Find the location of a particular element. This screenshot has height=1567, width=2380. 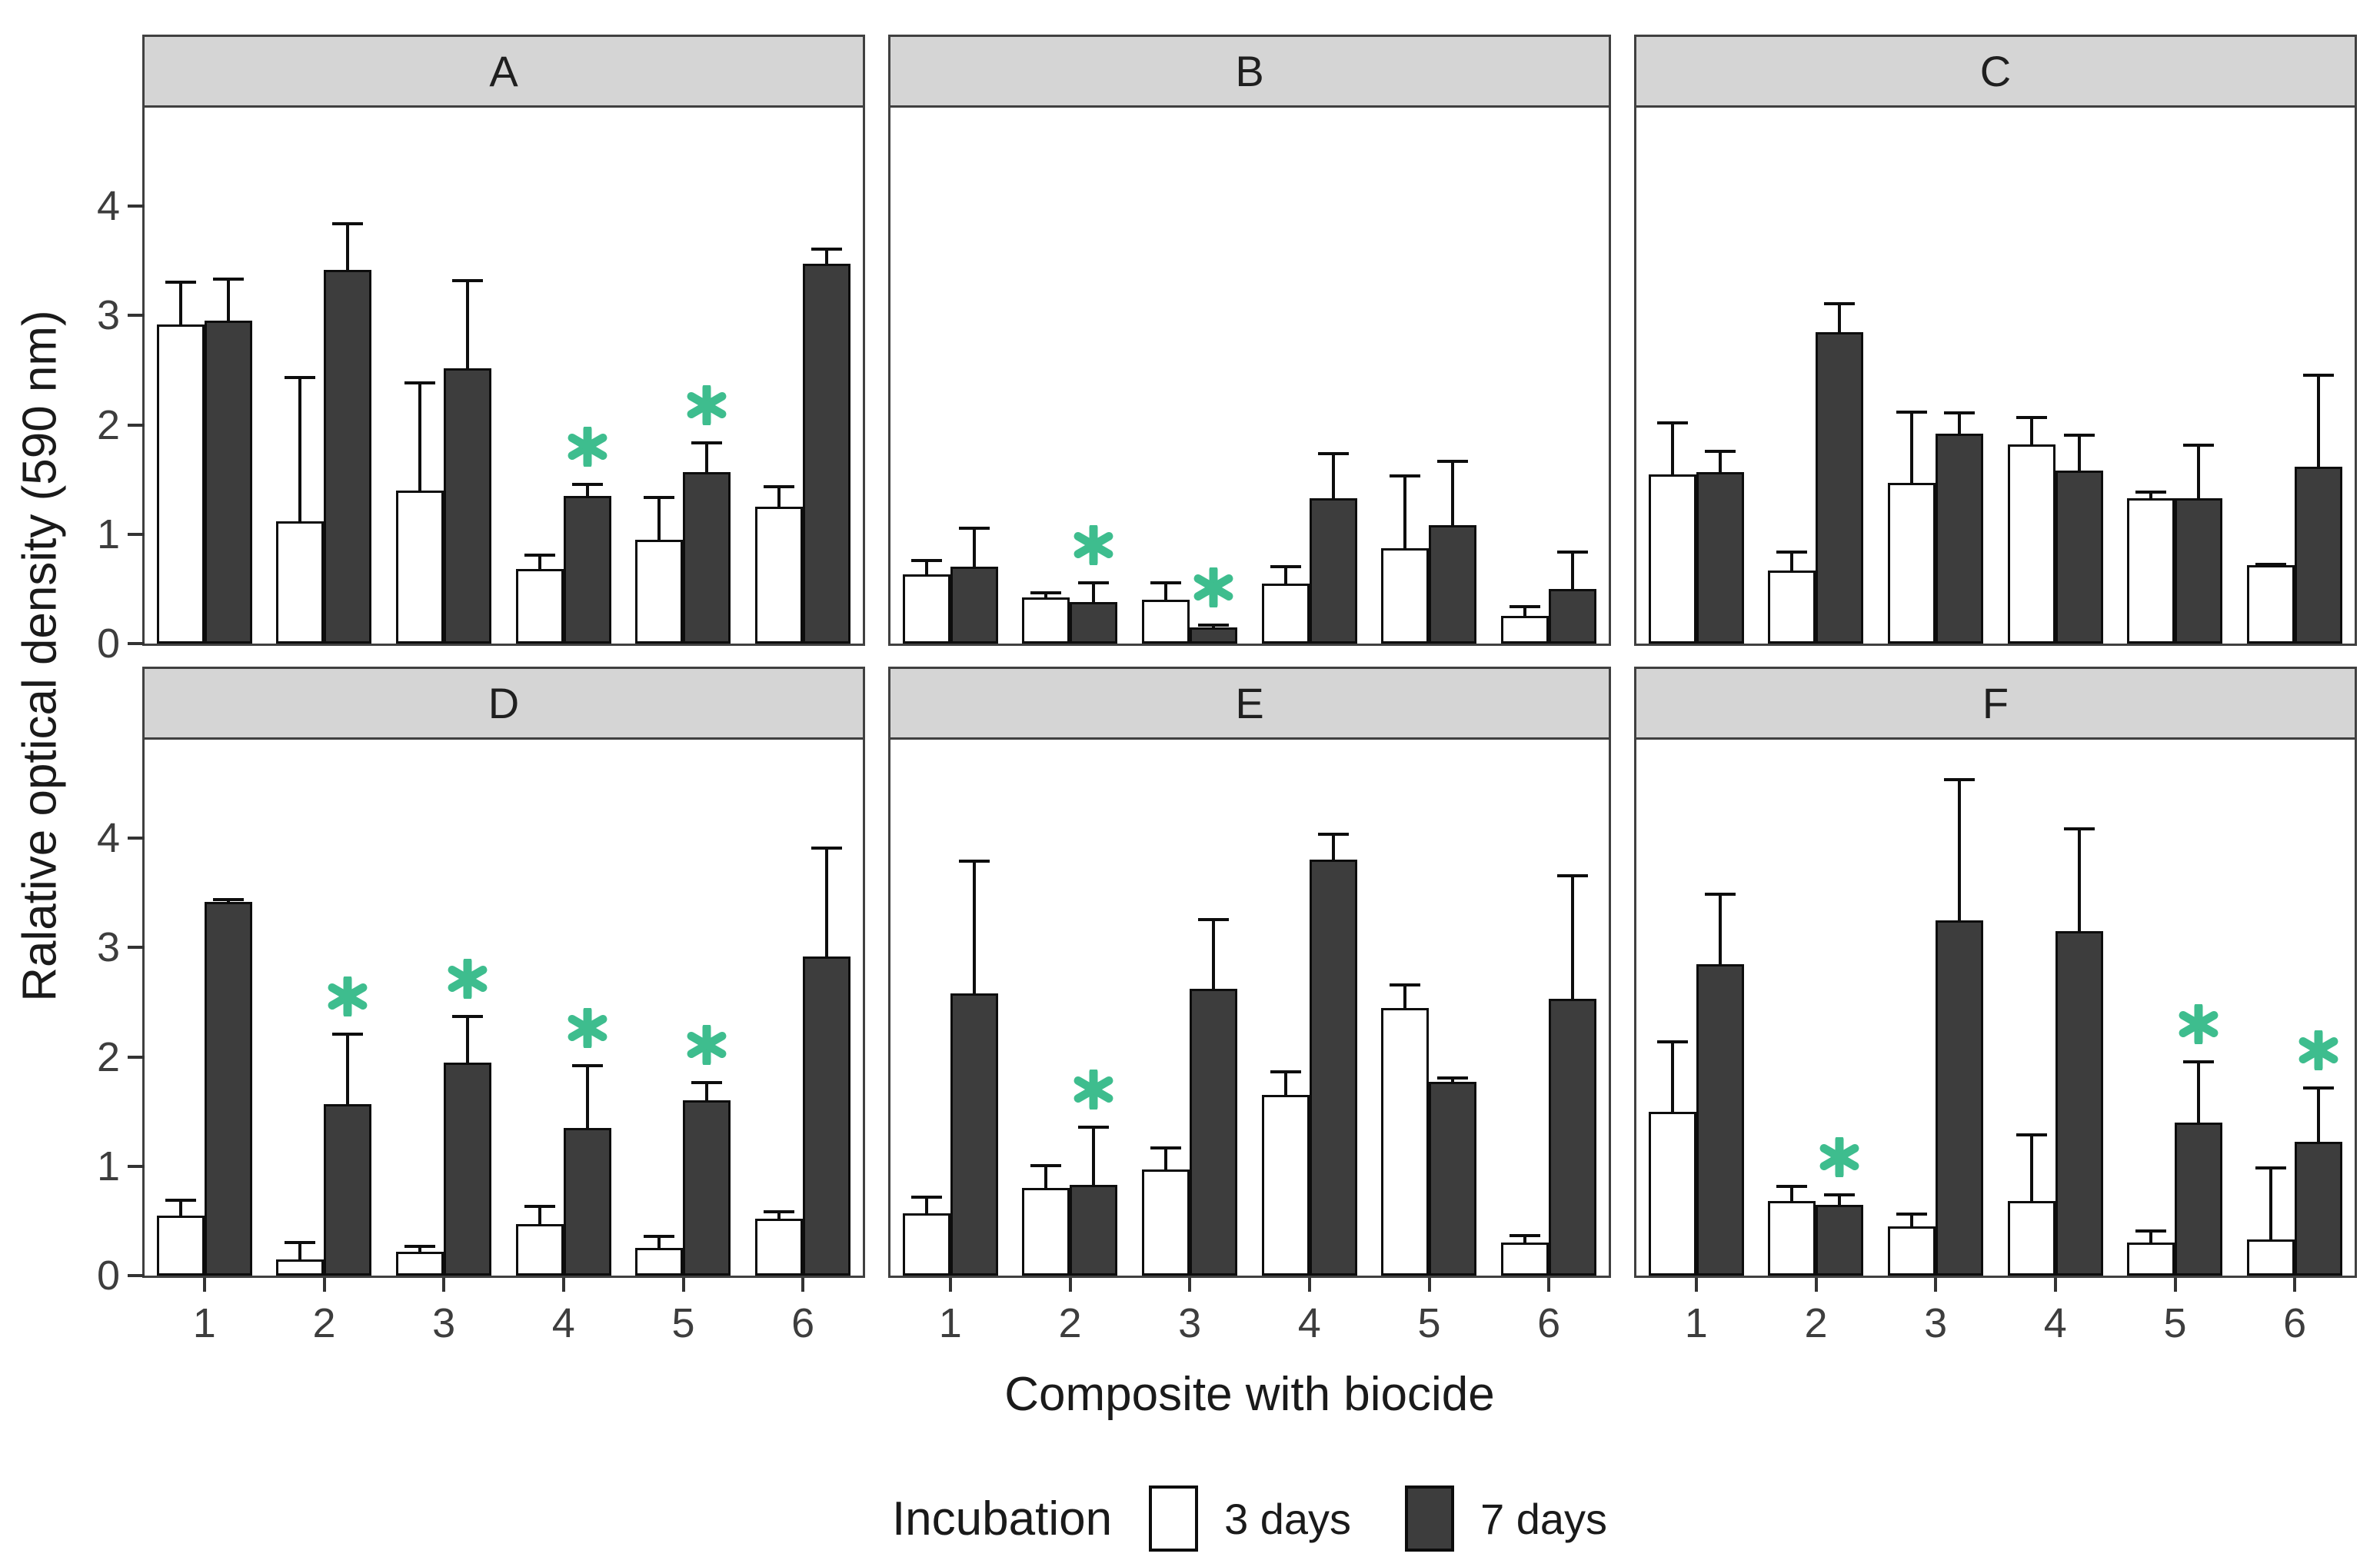

plot-area-F: 1 2 3 4 5 6 is located at coordinates (1995, 1043).